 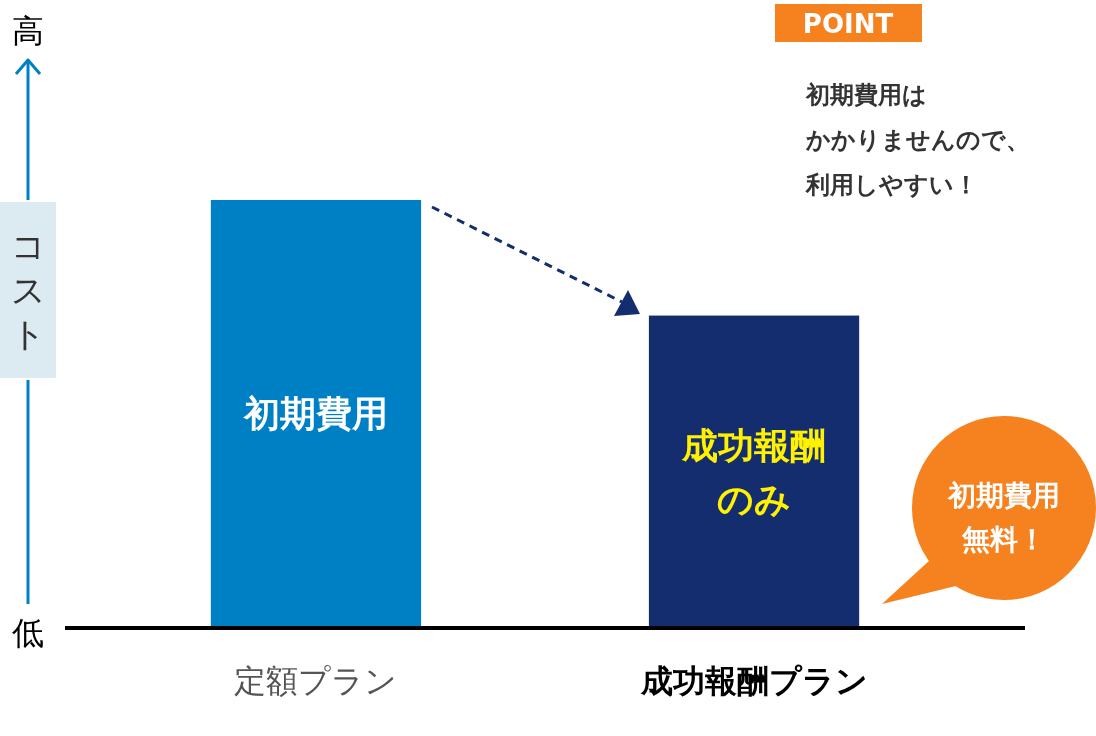 I want to click on x-tick-label: 成功報酬プラン, so click(x=753, y=681).